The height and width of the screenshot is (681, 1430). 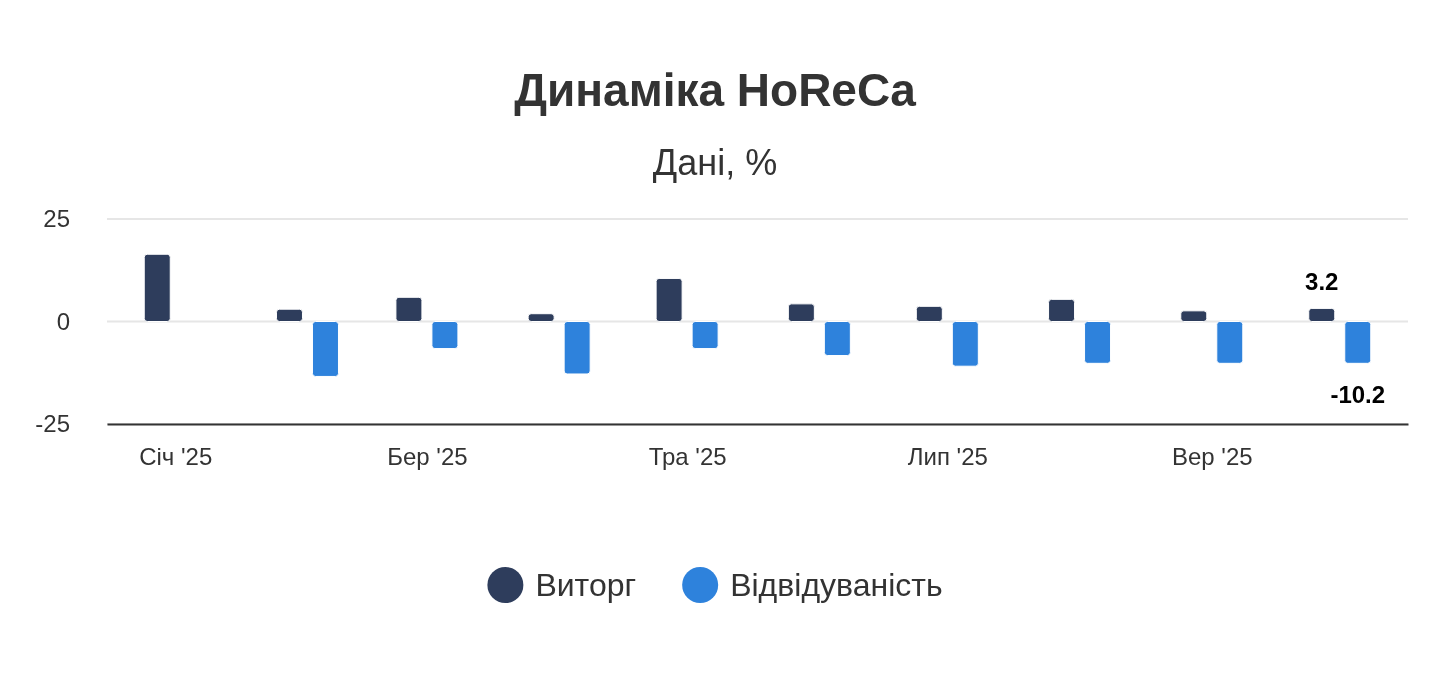 I want to click on chart-title: Динаміка HoReCa, so click(x=715, y=90).